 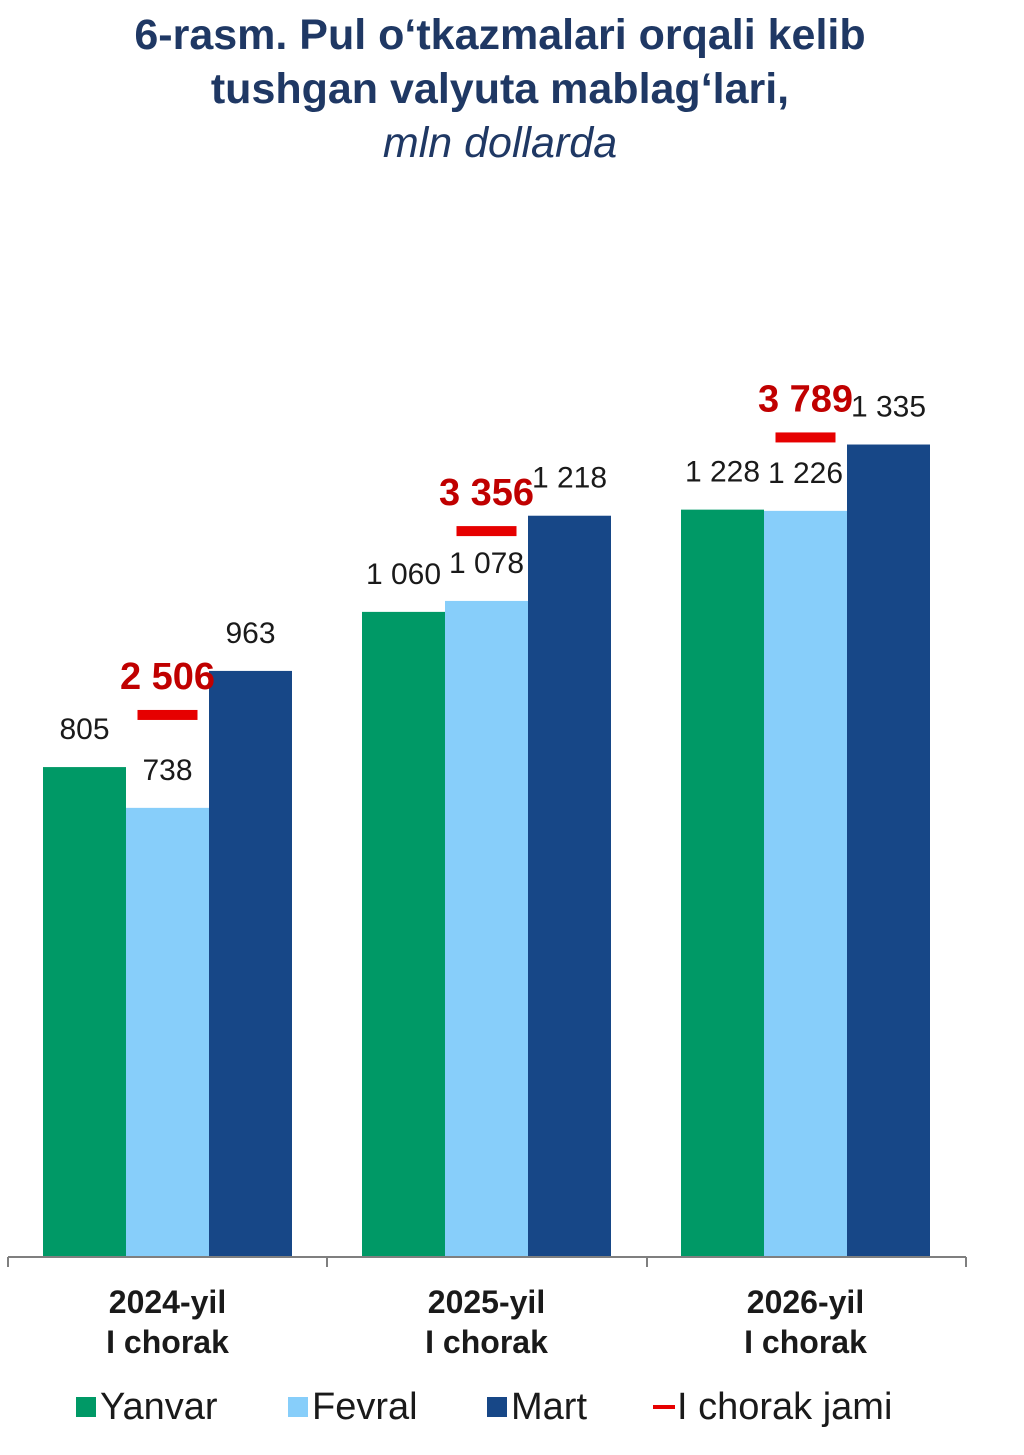 I want to click on category-label-line-0-0: 2024-yil, so click(x=167, y=1302).